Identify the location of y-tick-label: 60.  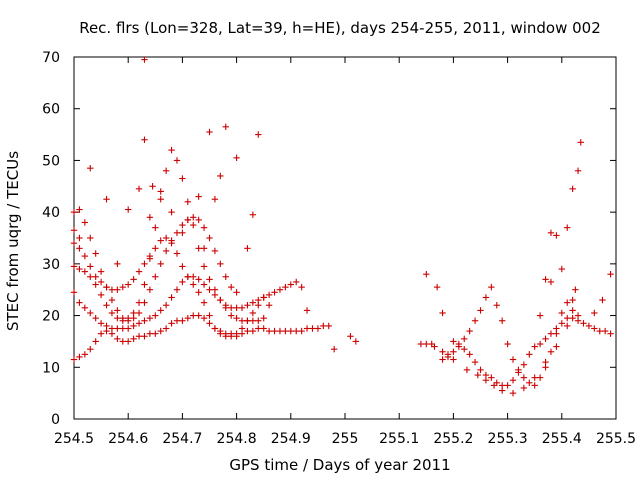
(51, 110).